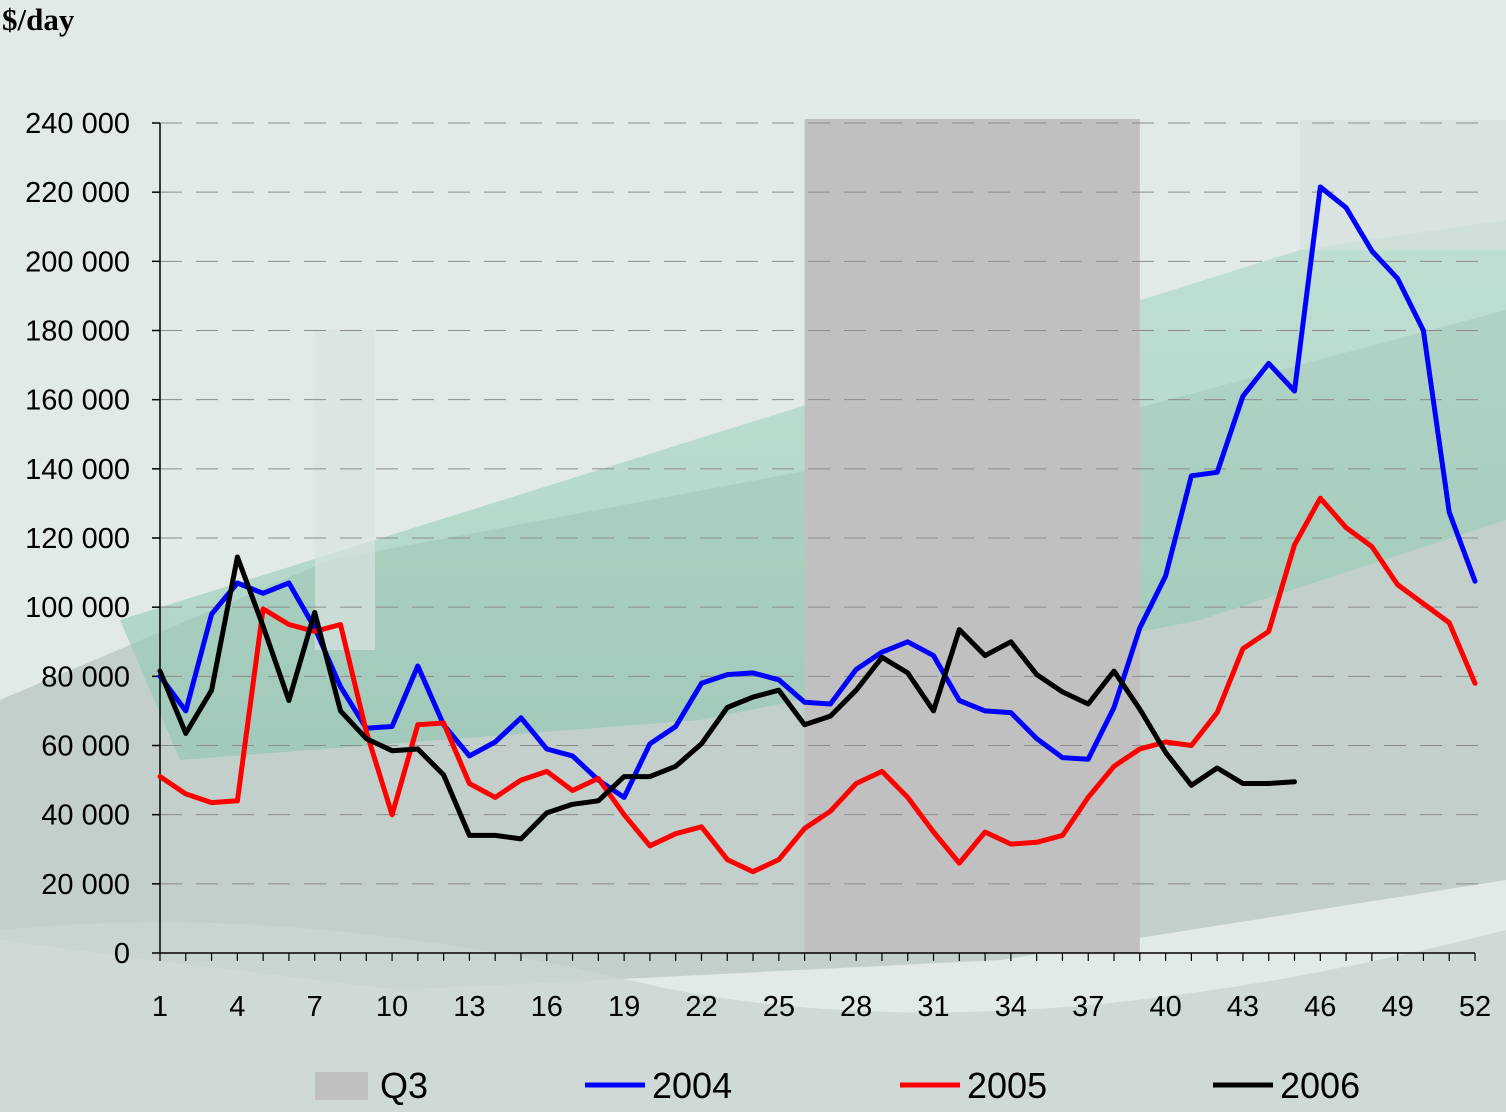 The width and height of the screenshot is (1506, 1112). Describe the element at coordinates (404, 1085) in the screenshot. I see `legend-label-q3: Q3` at that location.